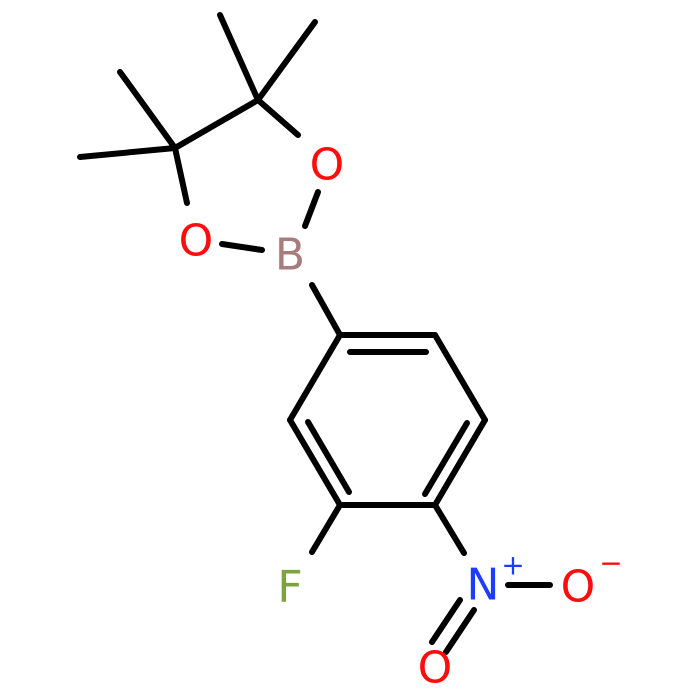 The height and width of the screenshot is (700, 700). I want to click on atom-label: F, so click(289, 587).